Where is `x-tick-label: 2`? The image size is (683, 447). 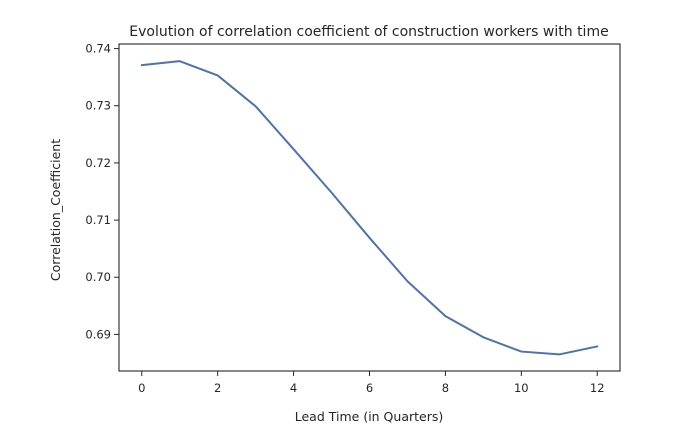 x-tick-label: 2 is located at coordinates (217, 388).